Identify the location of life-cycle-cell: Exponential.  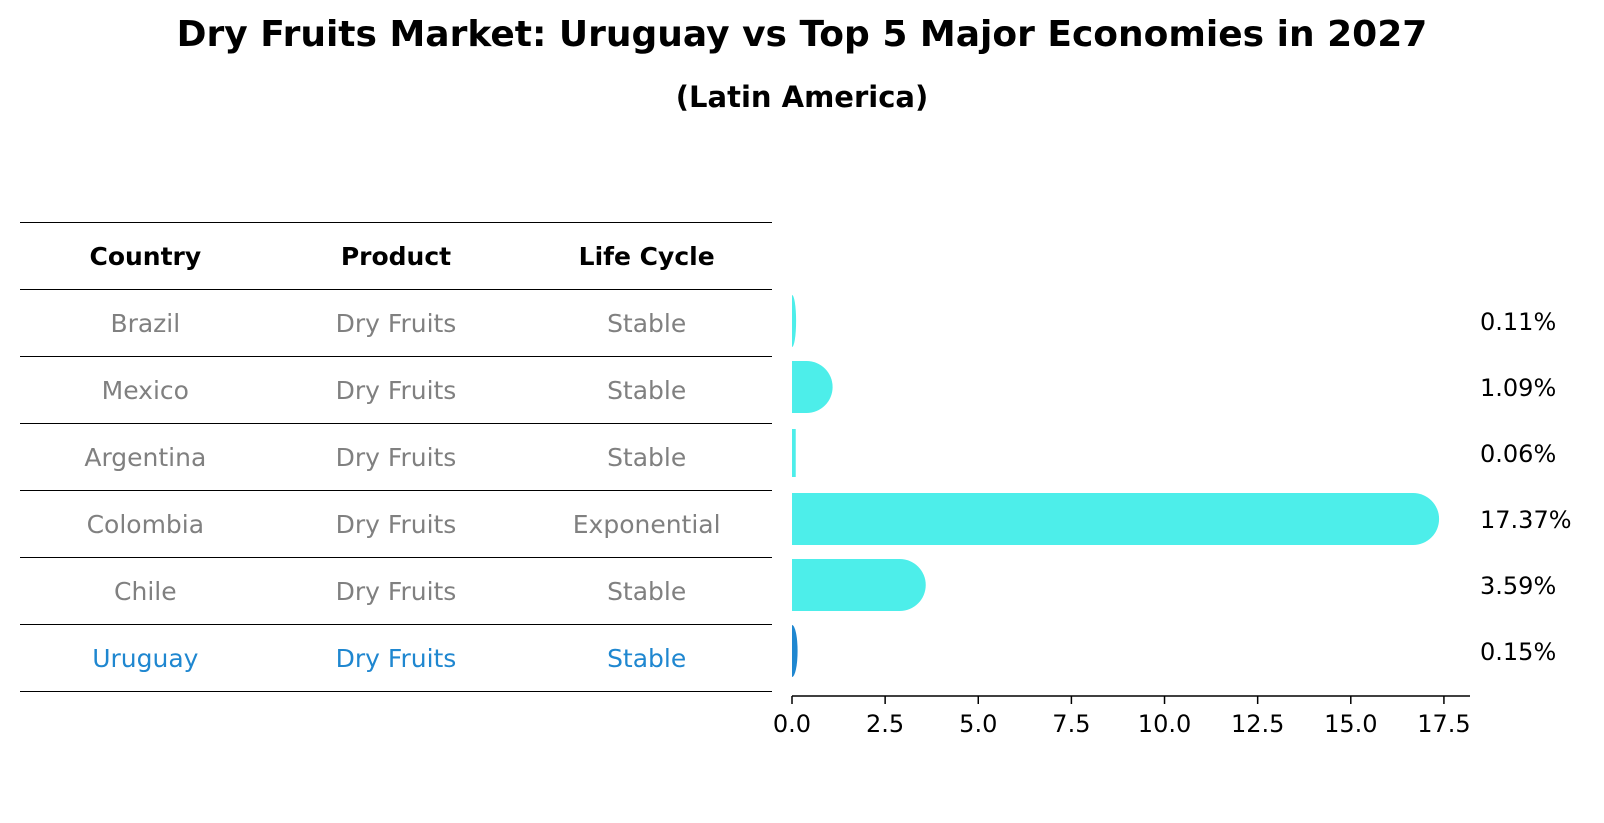
(646, 524).